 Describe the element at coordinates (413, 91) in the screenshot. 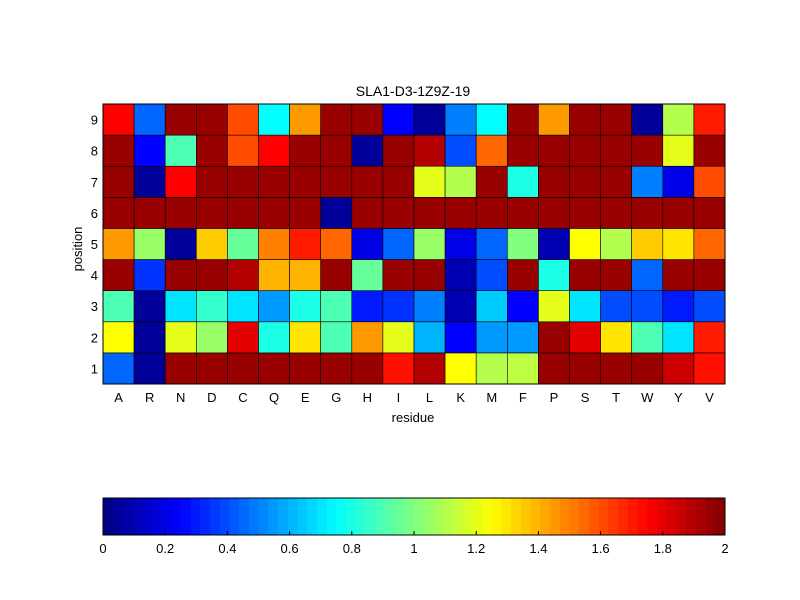

I see `chart-title: SLA1-D3-1Z9Z-19` at that location.